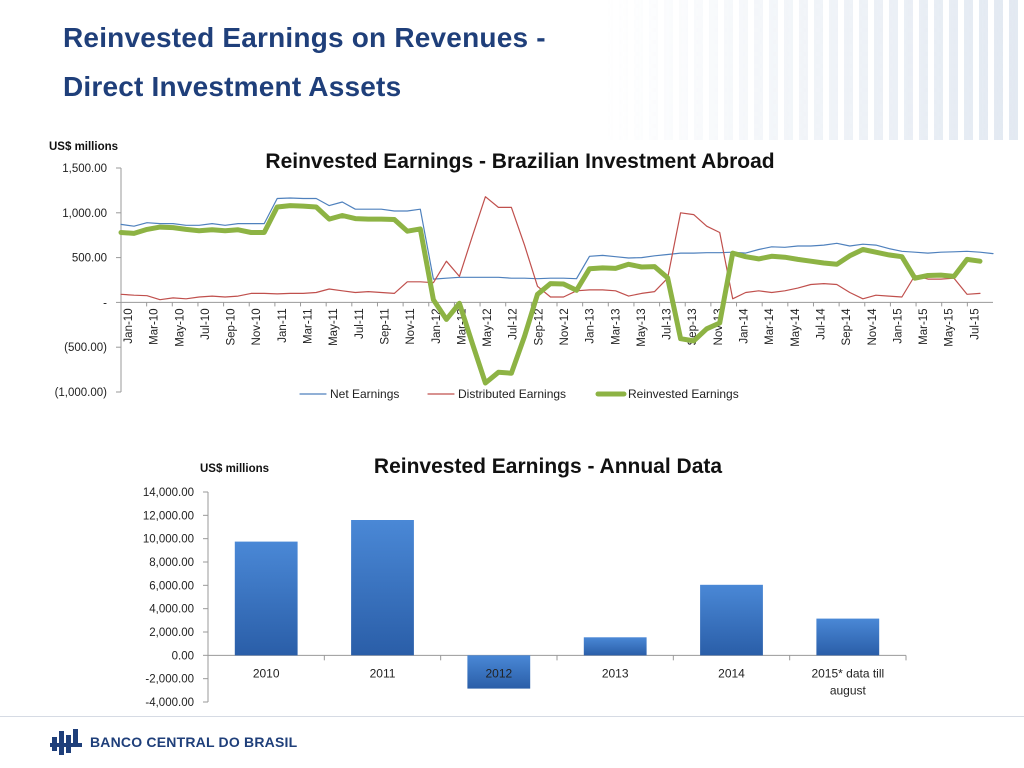 The image size is (1024, 768). I want to click on chart1-x-tick-label: Jul-10, so click(206, 323).